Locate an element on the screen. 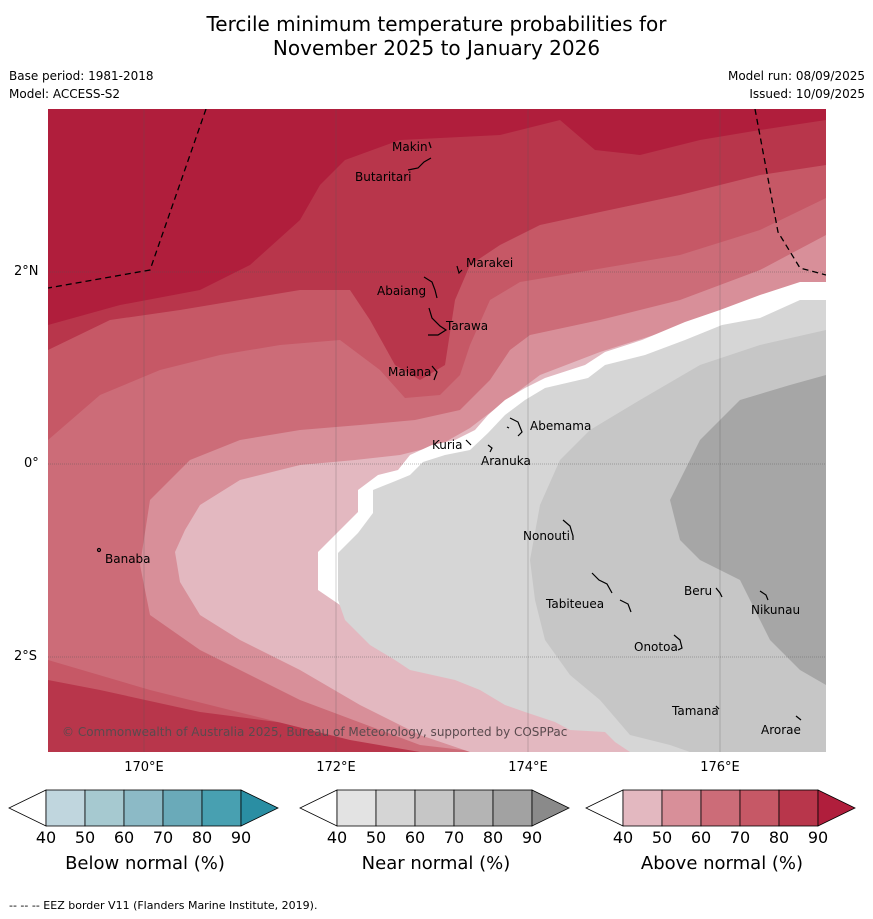 This screenshot has height=919, width=873. colorbar-near-tick: 70 is located at coordinates (454, 837).